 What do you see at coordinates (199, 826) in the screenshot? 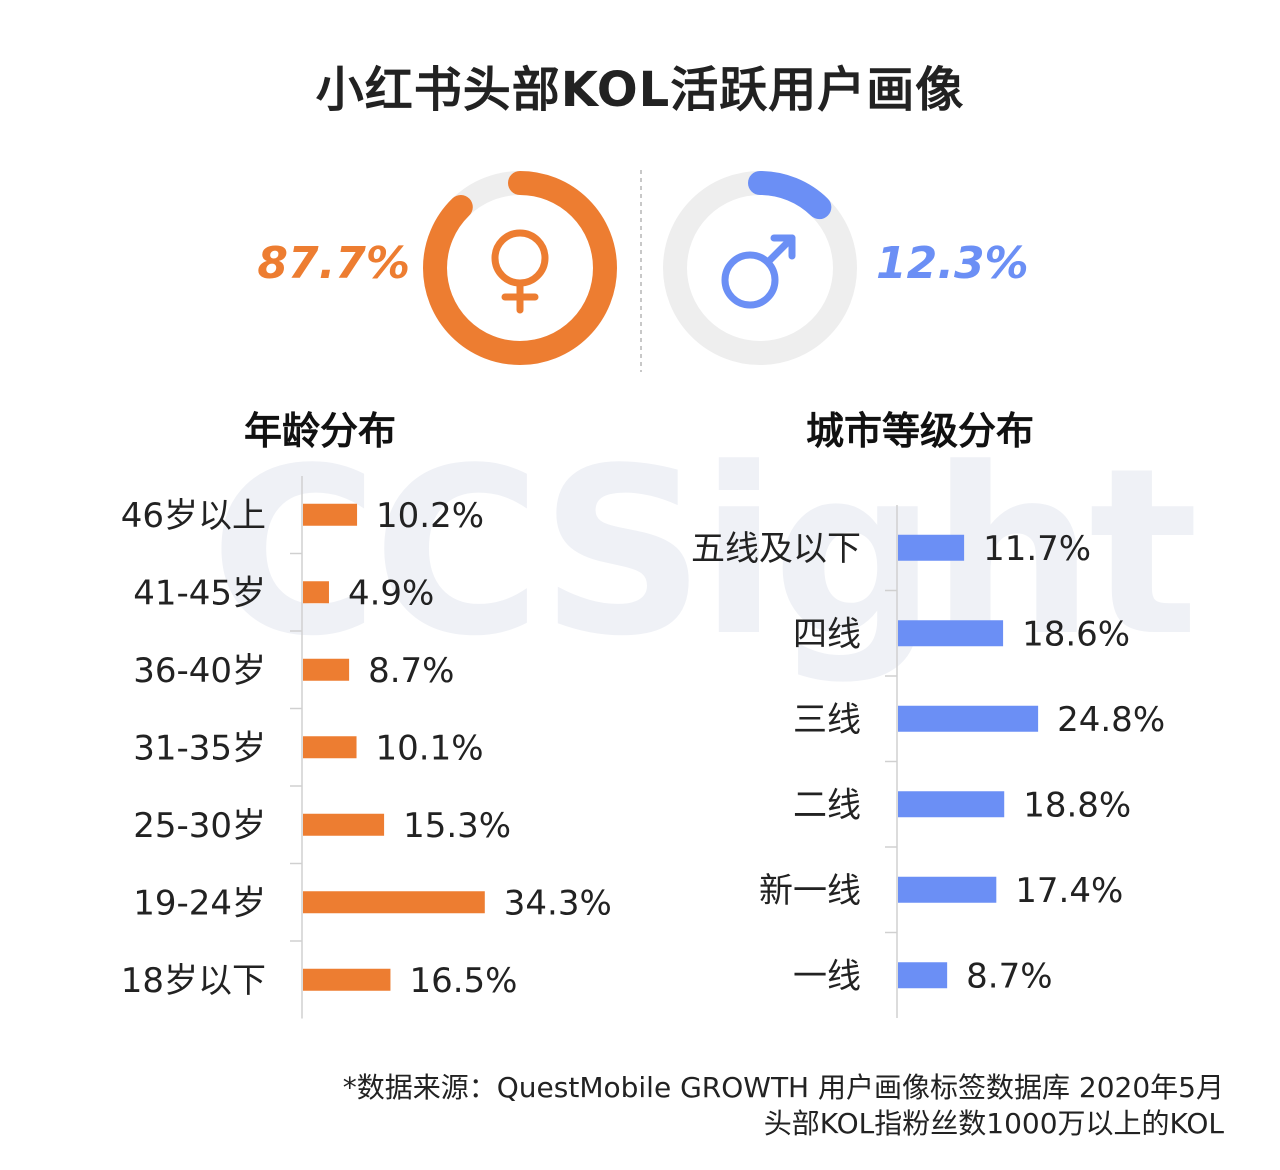
I see `age-category-label: 25-30岁` at bounding box center [199, 826].